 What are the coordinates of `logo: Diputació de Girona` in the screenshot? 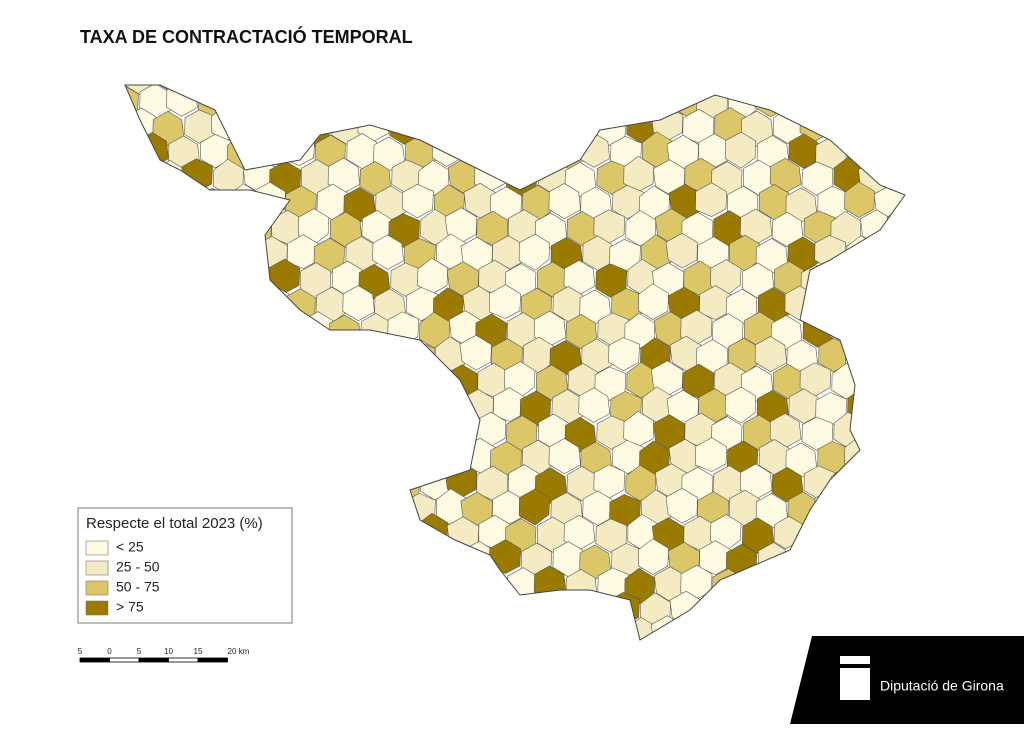 It's located at (907, 680).